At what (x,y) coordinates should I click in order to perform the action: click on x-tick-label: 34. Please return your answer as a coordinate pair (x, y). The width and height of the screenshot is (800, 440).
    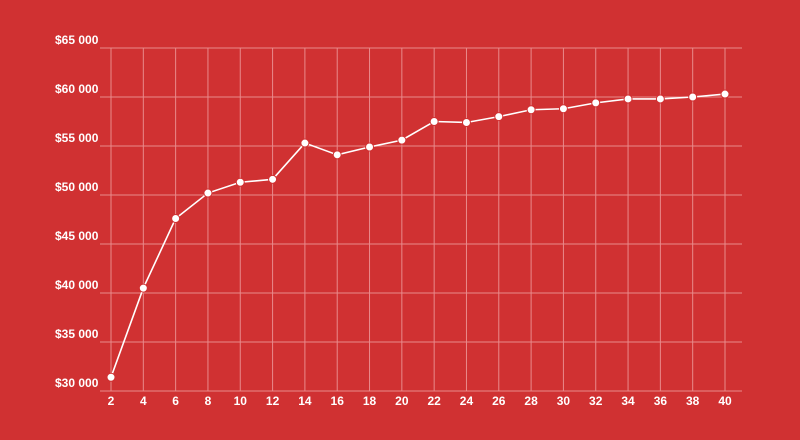
    Looking at the image, I should click on (628, 401).